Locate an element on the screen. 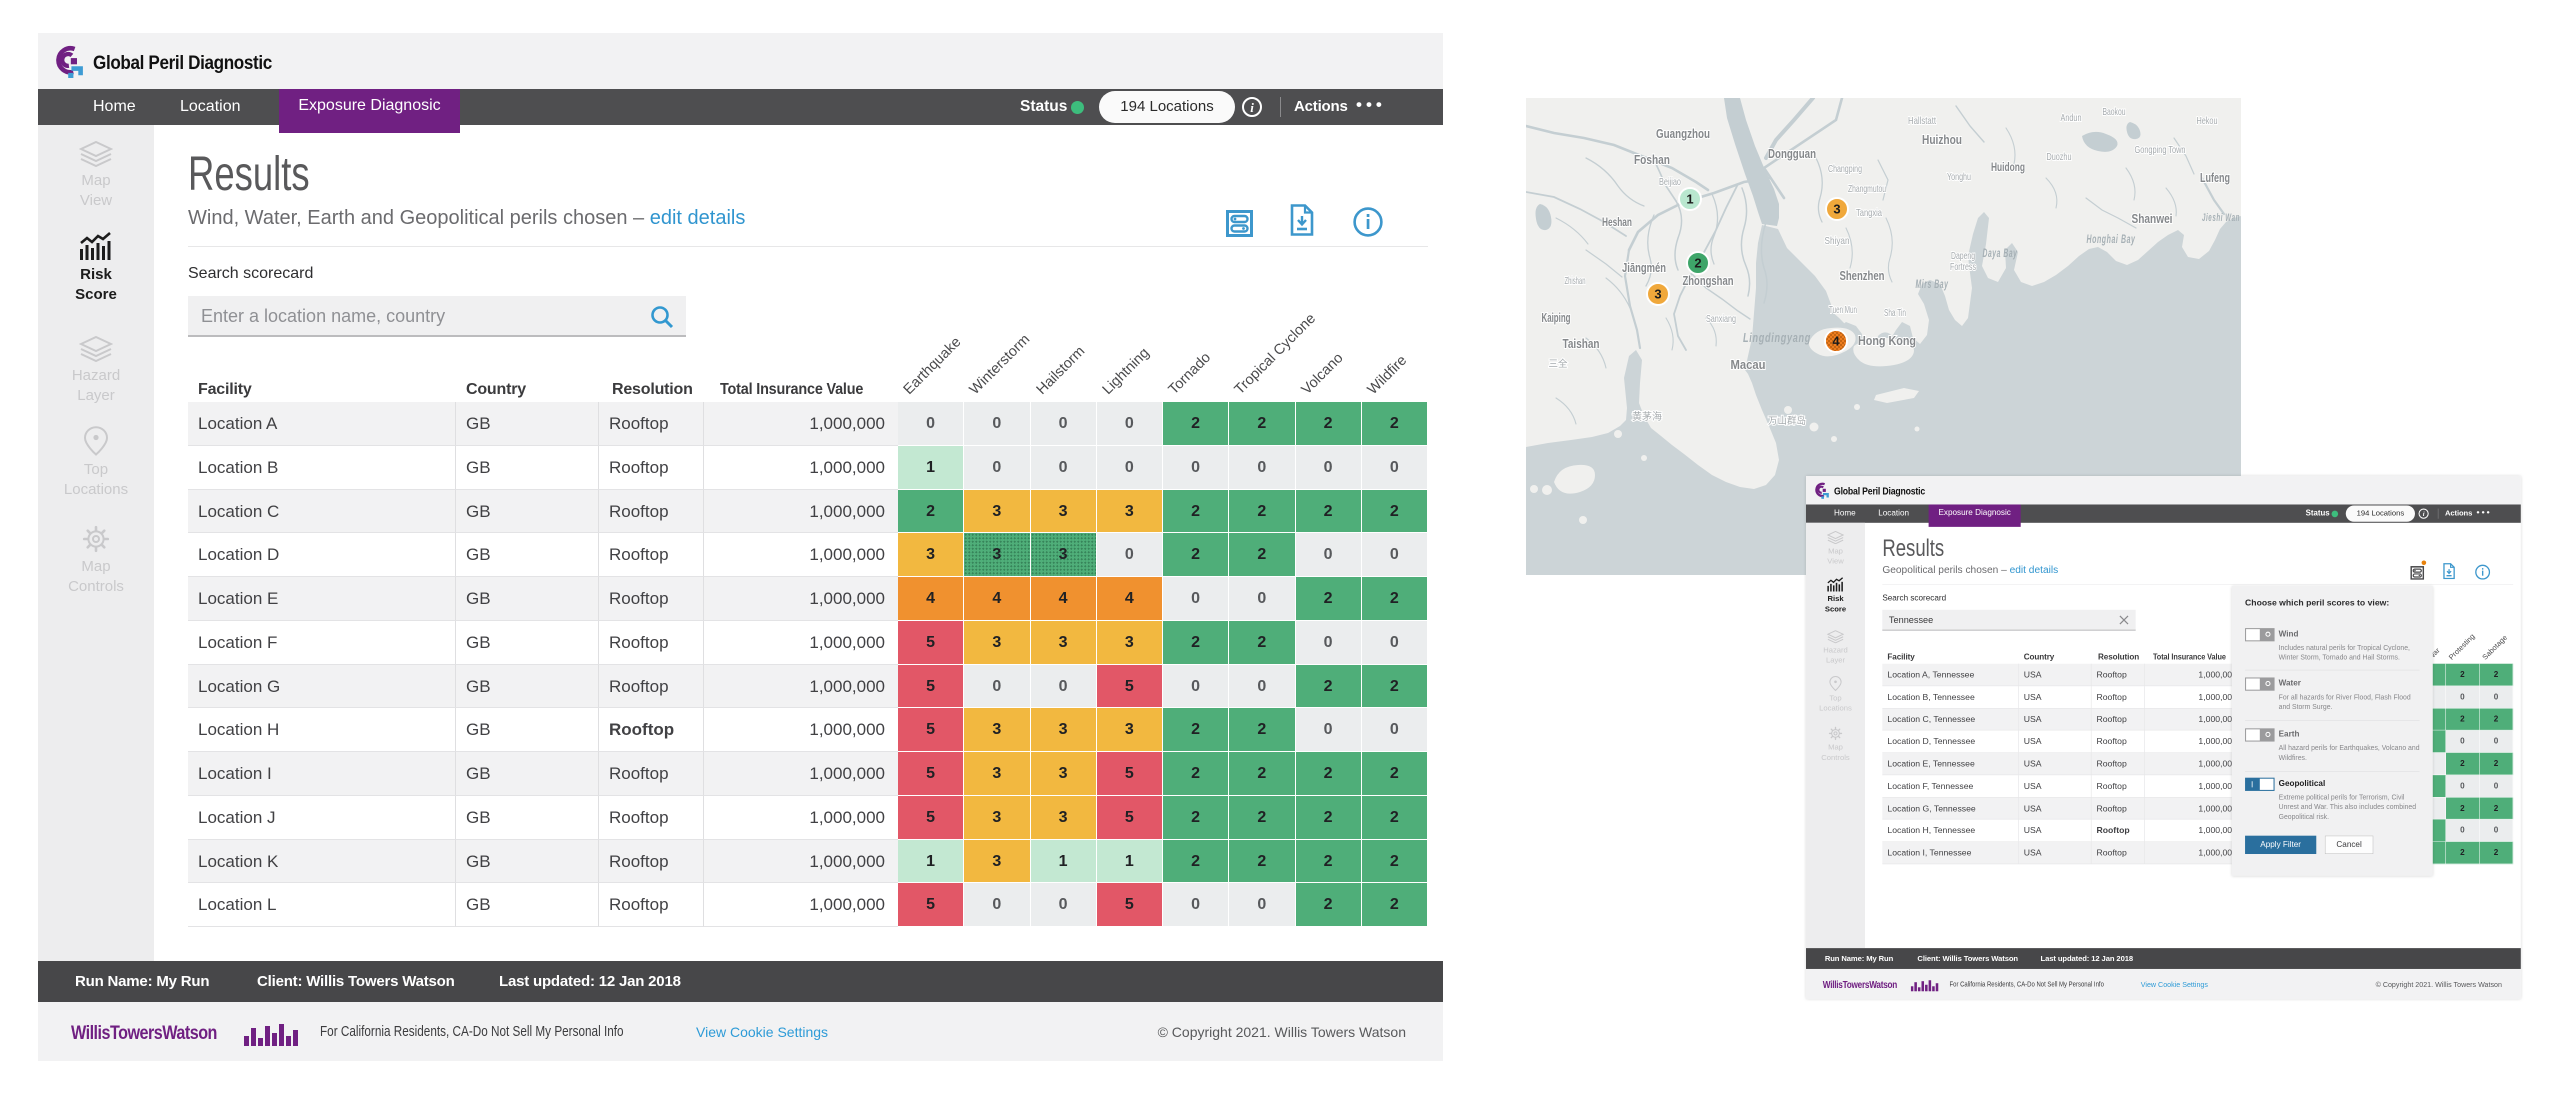  svg-text: Changping is located at coordinates (1845, 169).